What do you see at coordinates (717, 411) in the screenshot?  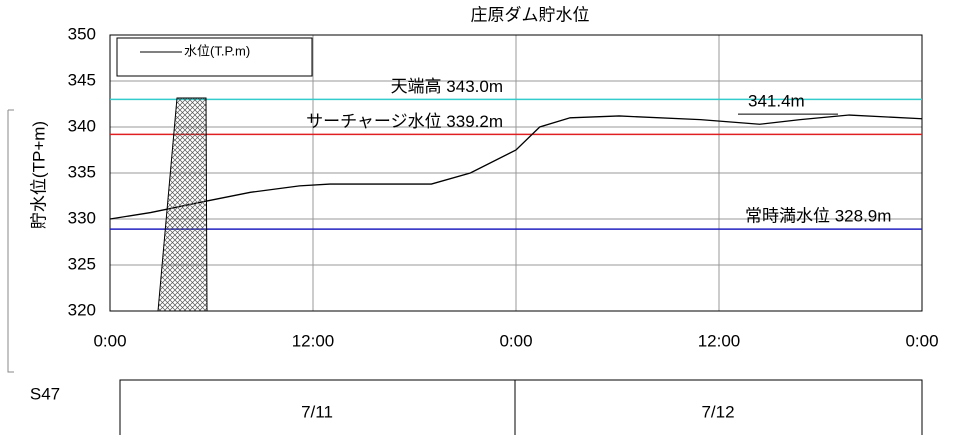 I see `date-label: 7/12` at bounding box center [717, 411].